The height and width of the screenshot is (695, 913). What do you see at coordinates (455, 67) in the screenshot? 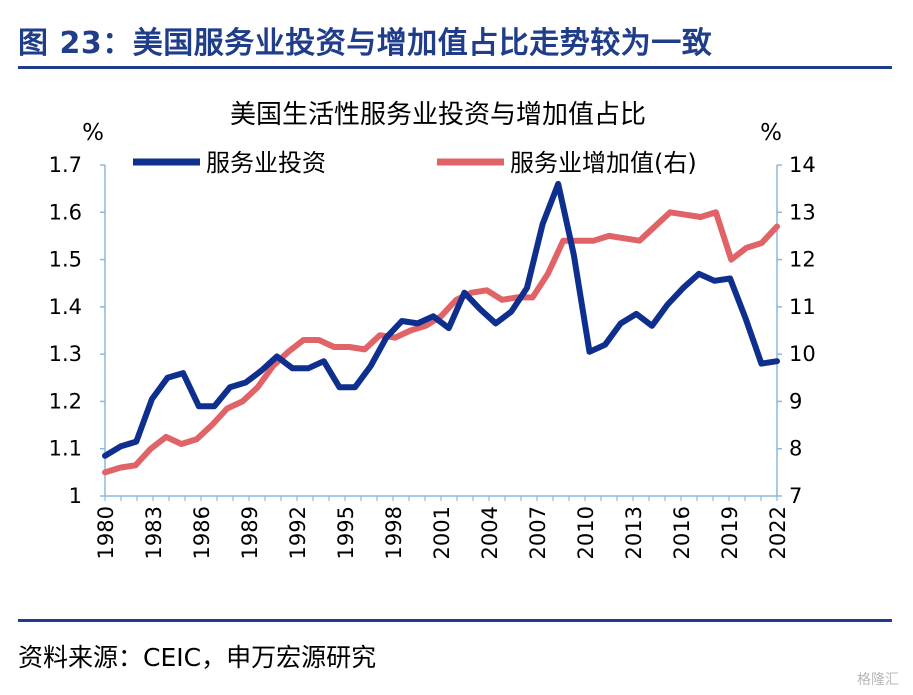
I see `title-rule` at bounding box center [455, 67].